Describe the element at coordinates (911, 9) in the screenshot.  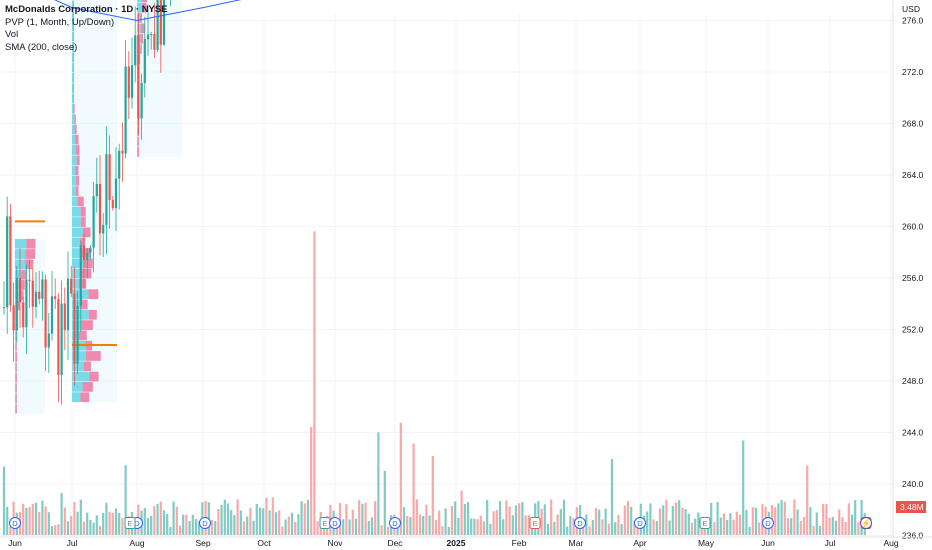
I see `currency-label: USD` at that location.